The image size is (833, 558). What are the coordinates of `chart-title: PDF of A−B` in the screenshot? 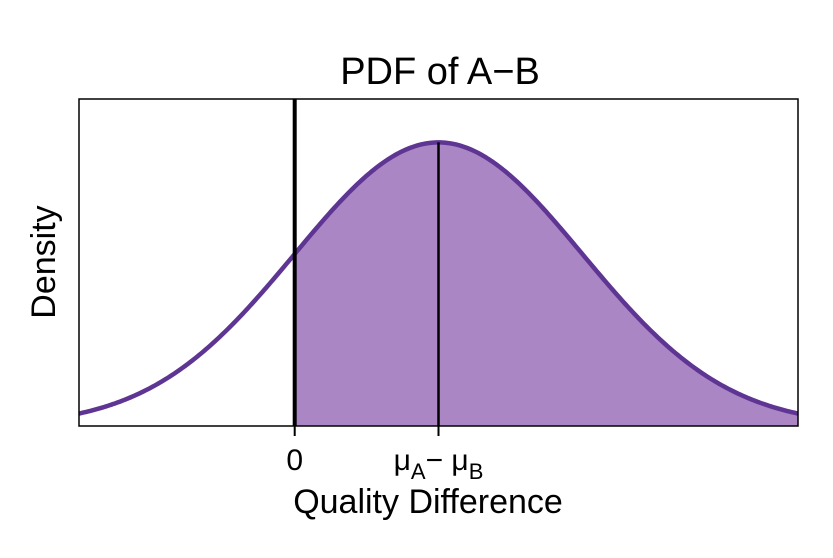 It's located at (440, 72).